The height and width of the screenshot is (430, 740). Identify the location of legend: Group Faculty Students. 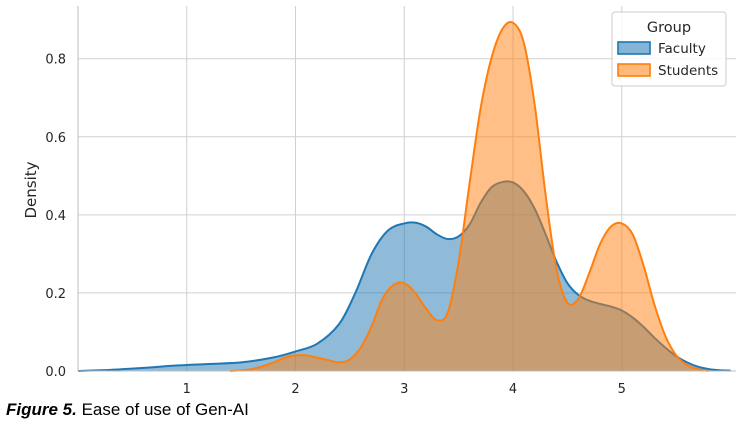
(669, 49).